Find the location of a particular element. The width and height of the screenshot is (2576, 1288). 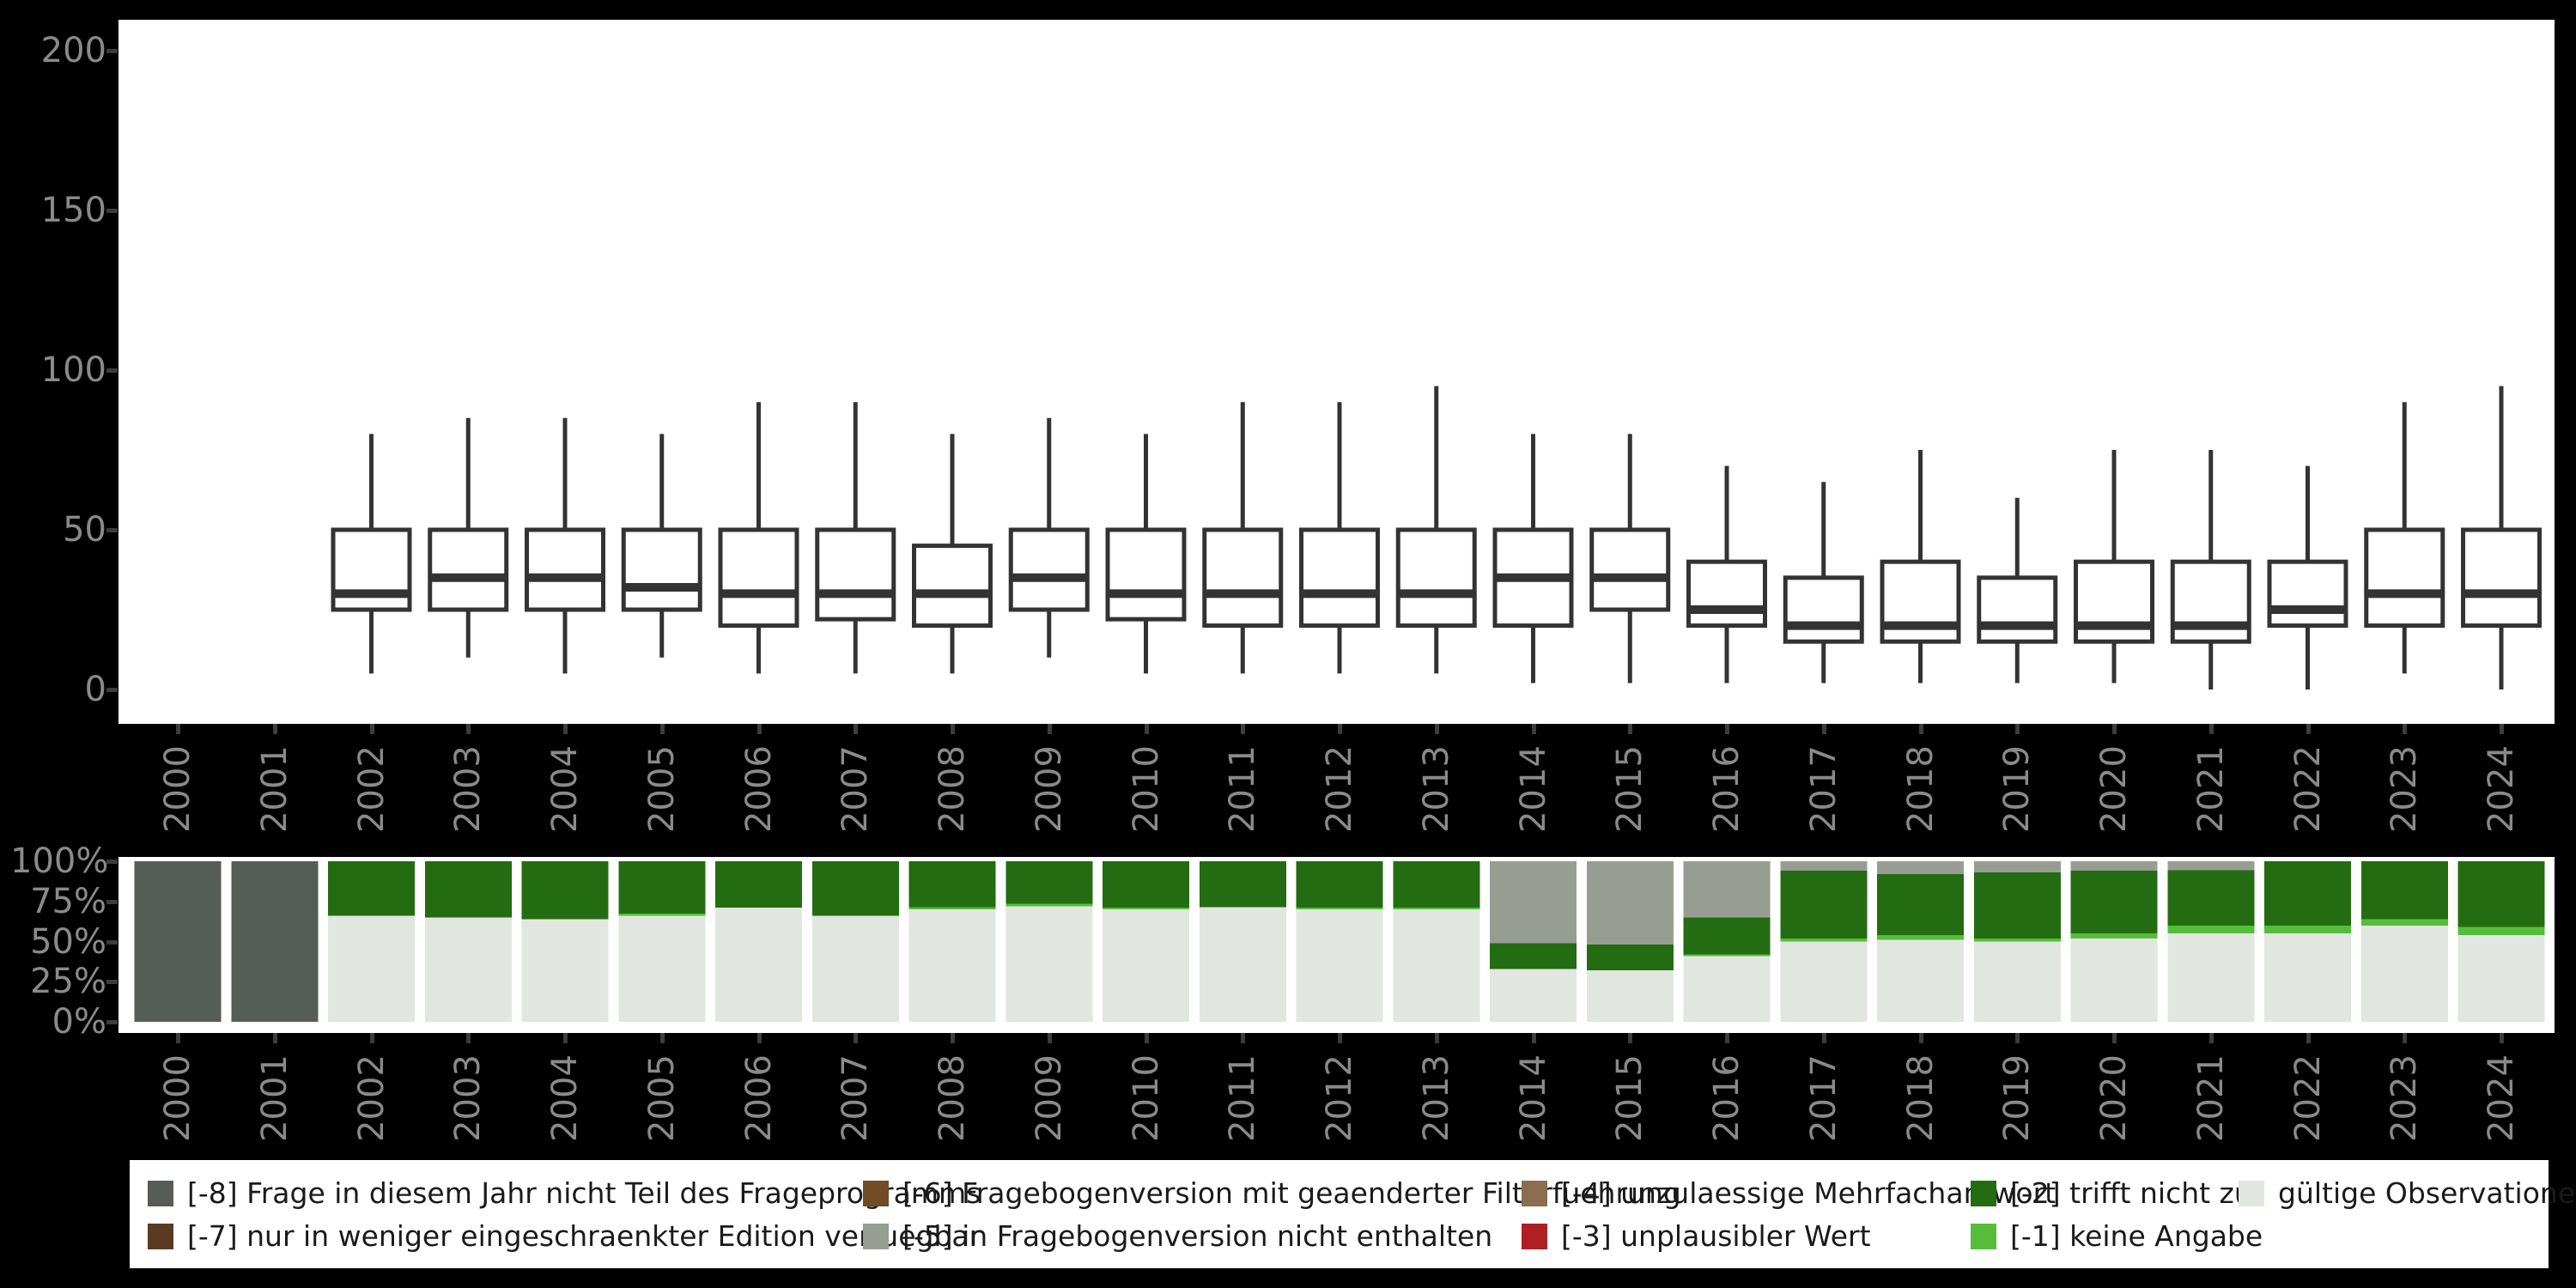

bar-segment-2016-minus2 is located at coordinates (1727, 936).